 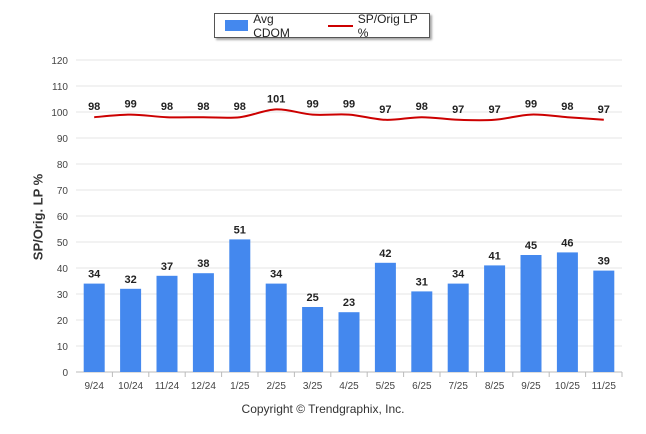 I want to click on x-tick-label: 4/25, so click(x=349, y=386).